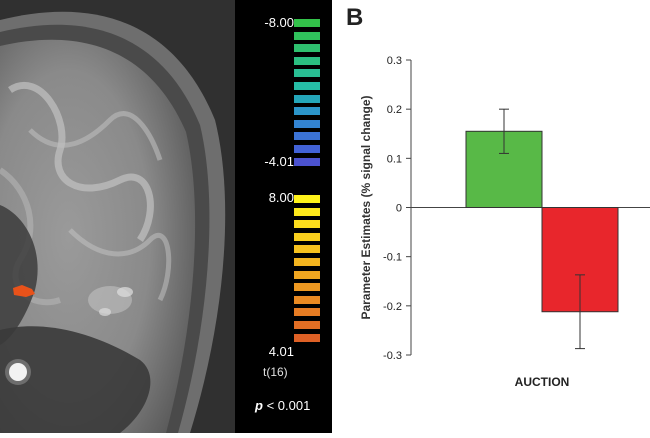 The height and width of the screenshot is (438, 650). What do you see at coordinates (392, 258) in the screenshot?
I see `y-tick-label: -0.1` at bounding box center [392, 258].